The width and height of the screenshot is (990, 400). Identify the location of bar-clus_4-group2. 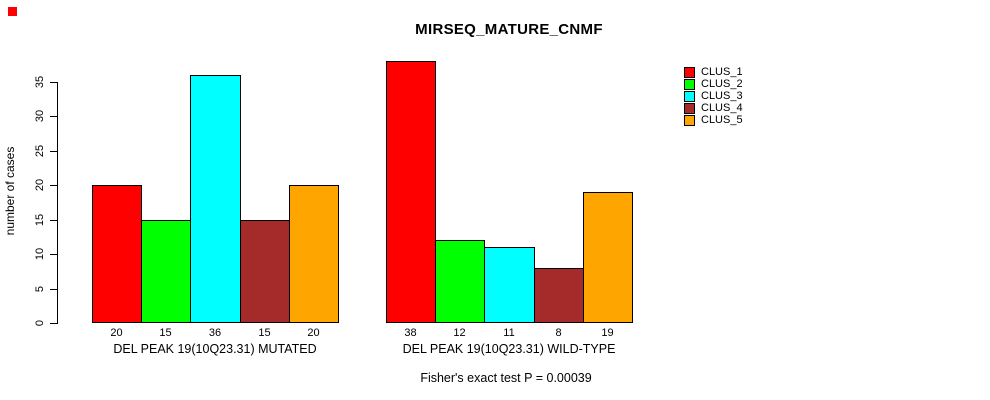
(559, 295).